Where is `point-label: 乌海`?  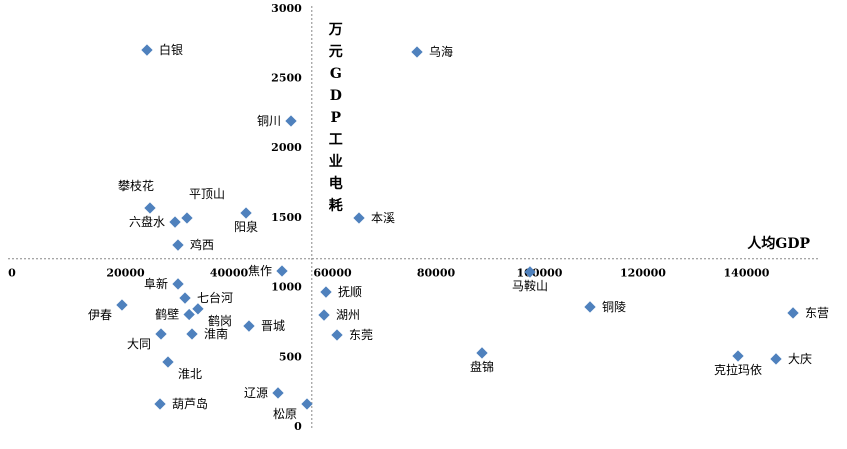
point-label: 乌海 is located at coordinates (441, 51).